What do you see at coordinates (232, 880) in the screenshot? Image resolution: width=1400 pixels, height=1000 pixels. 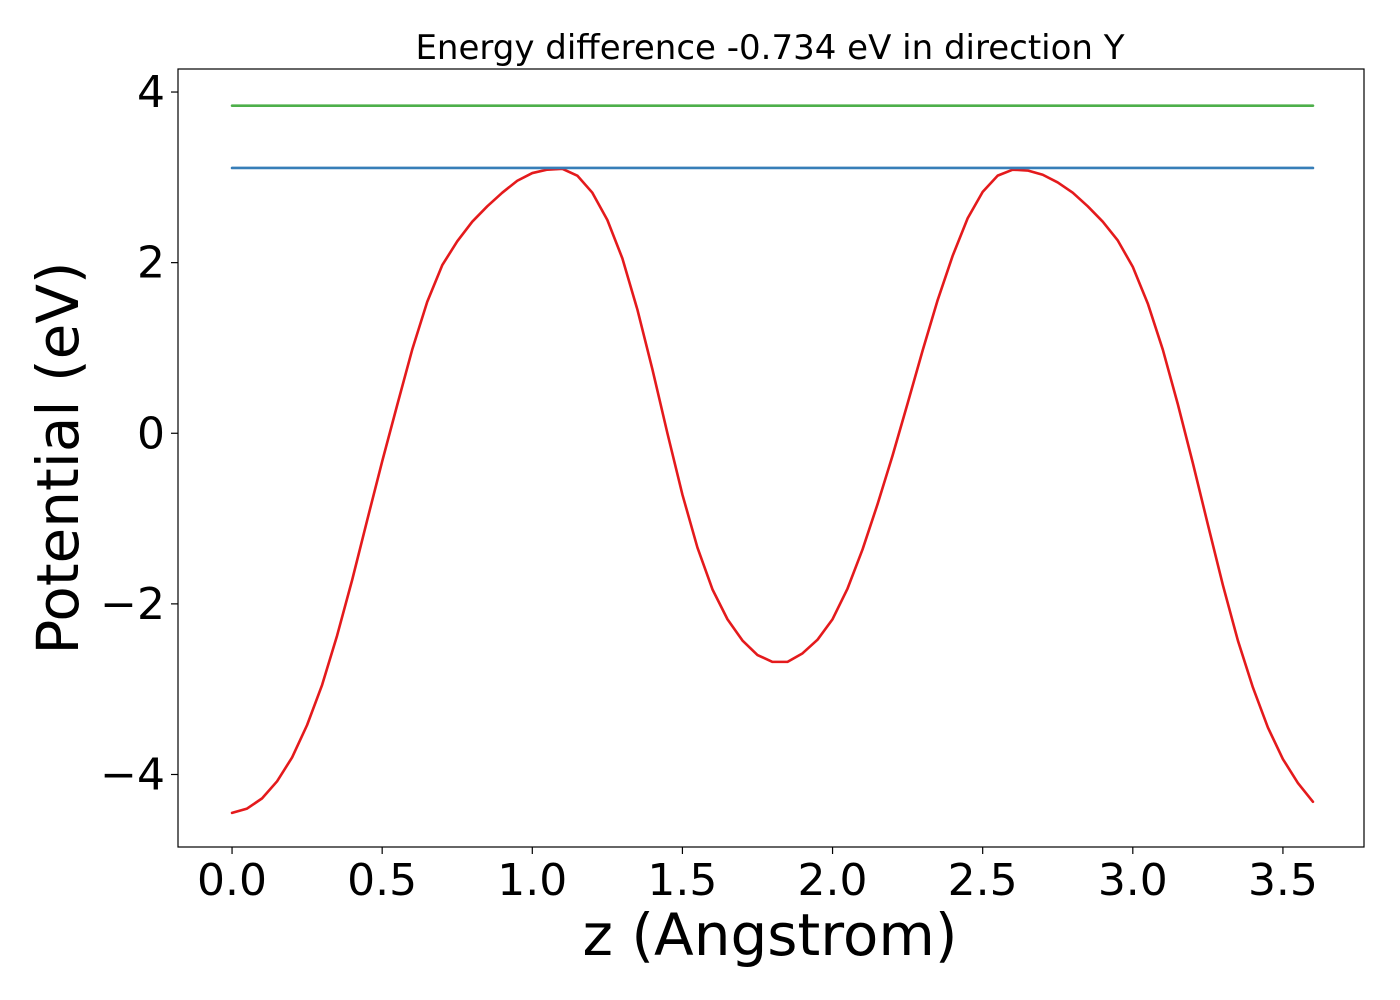 I see `x-tick-label: 0.0` at bounding box center [232, 880].